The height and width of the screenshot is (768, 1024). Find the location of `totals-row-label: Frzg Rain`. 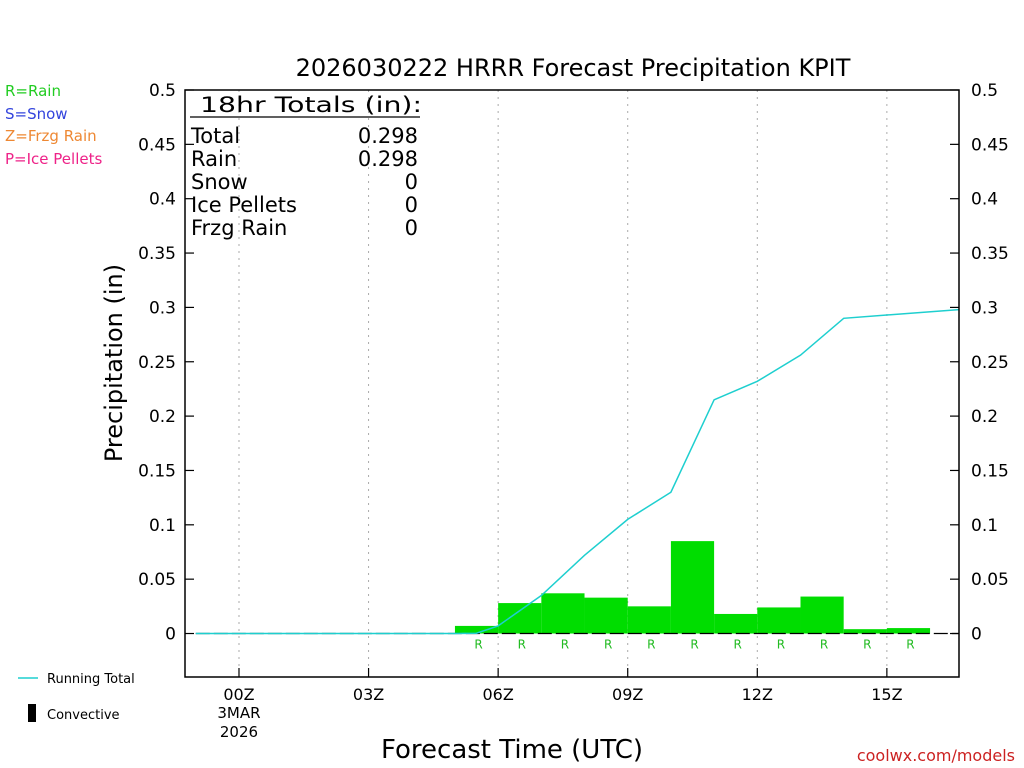

totals-row-label: Frzg Rain is located at coordinates (239, 228).